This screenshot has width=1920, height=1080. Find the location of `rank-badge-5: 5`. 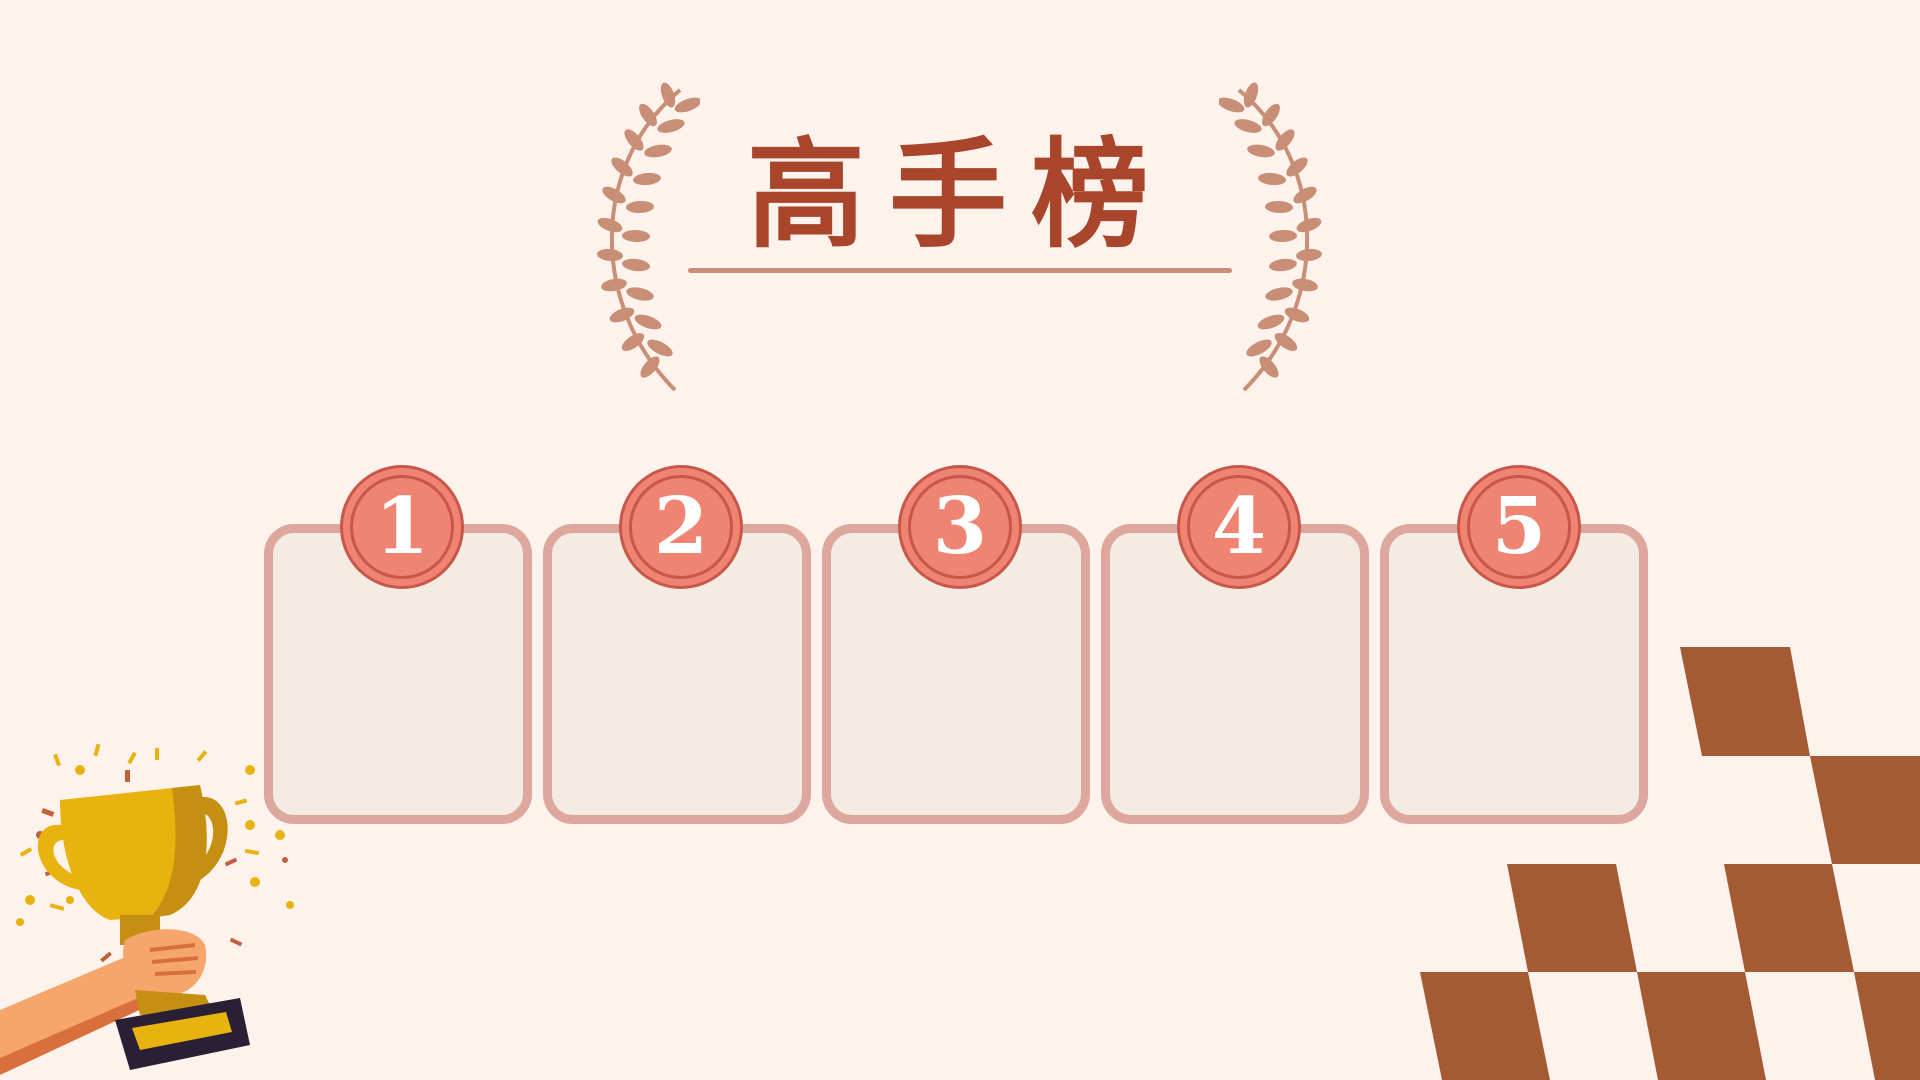

rank-badge-5: 5 is located at coordinates (1519, 527).